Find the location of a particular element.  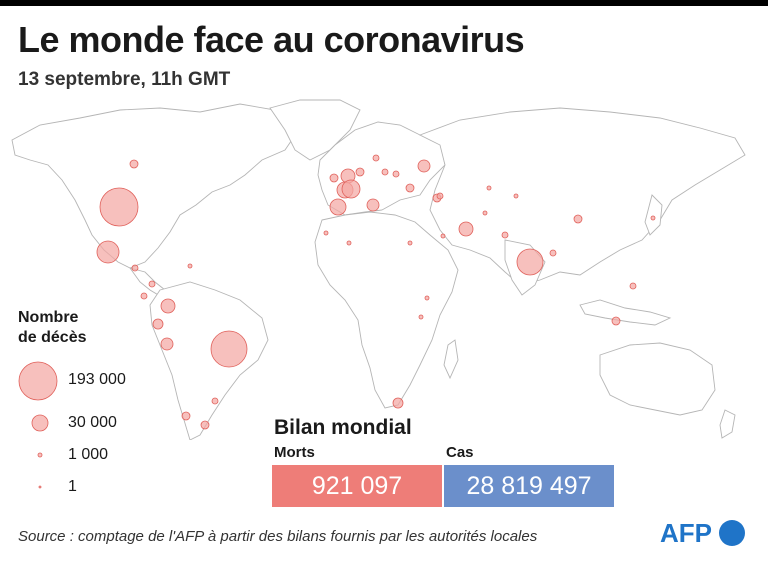

madagascar is located at coordinates (451, 359).